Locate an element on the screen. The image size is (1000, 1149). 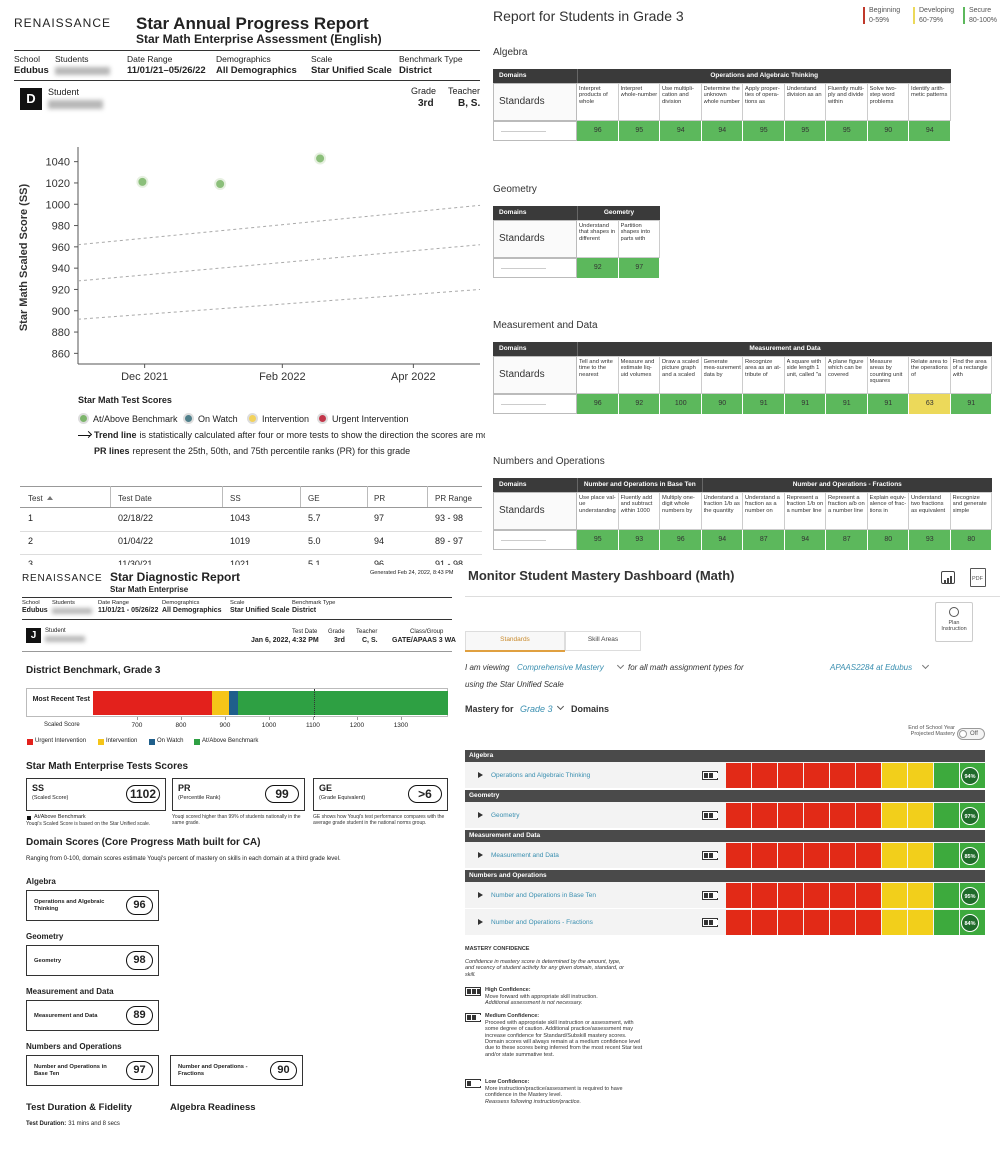
score-label: PR is located at coordinates (184, 788).